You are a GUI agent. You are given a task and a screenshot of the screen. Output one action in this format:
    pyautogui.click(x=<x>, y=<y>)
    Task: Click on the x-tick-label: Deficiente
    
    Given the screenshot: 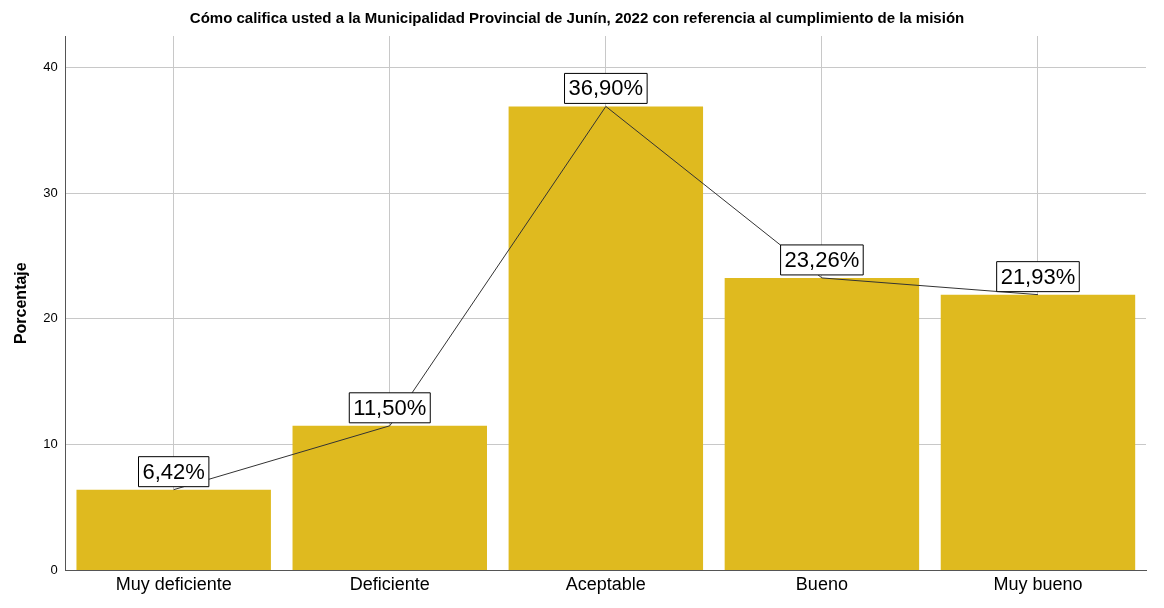 What is the action you would take?
    pyautogui.click(x=389, y=584)
    